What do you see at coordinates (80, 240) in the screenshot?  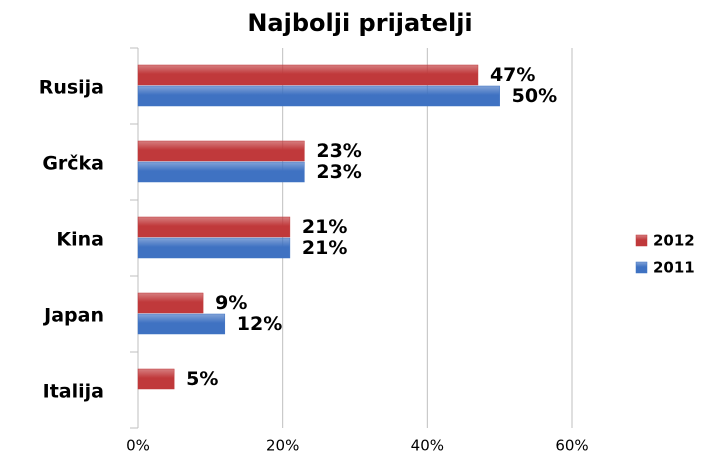 I see `y-tick-label: Kina` at bounding box center [80, 240].